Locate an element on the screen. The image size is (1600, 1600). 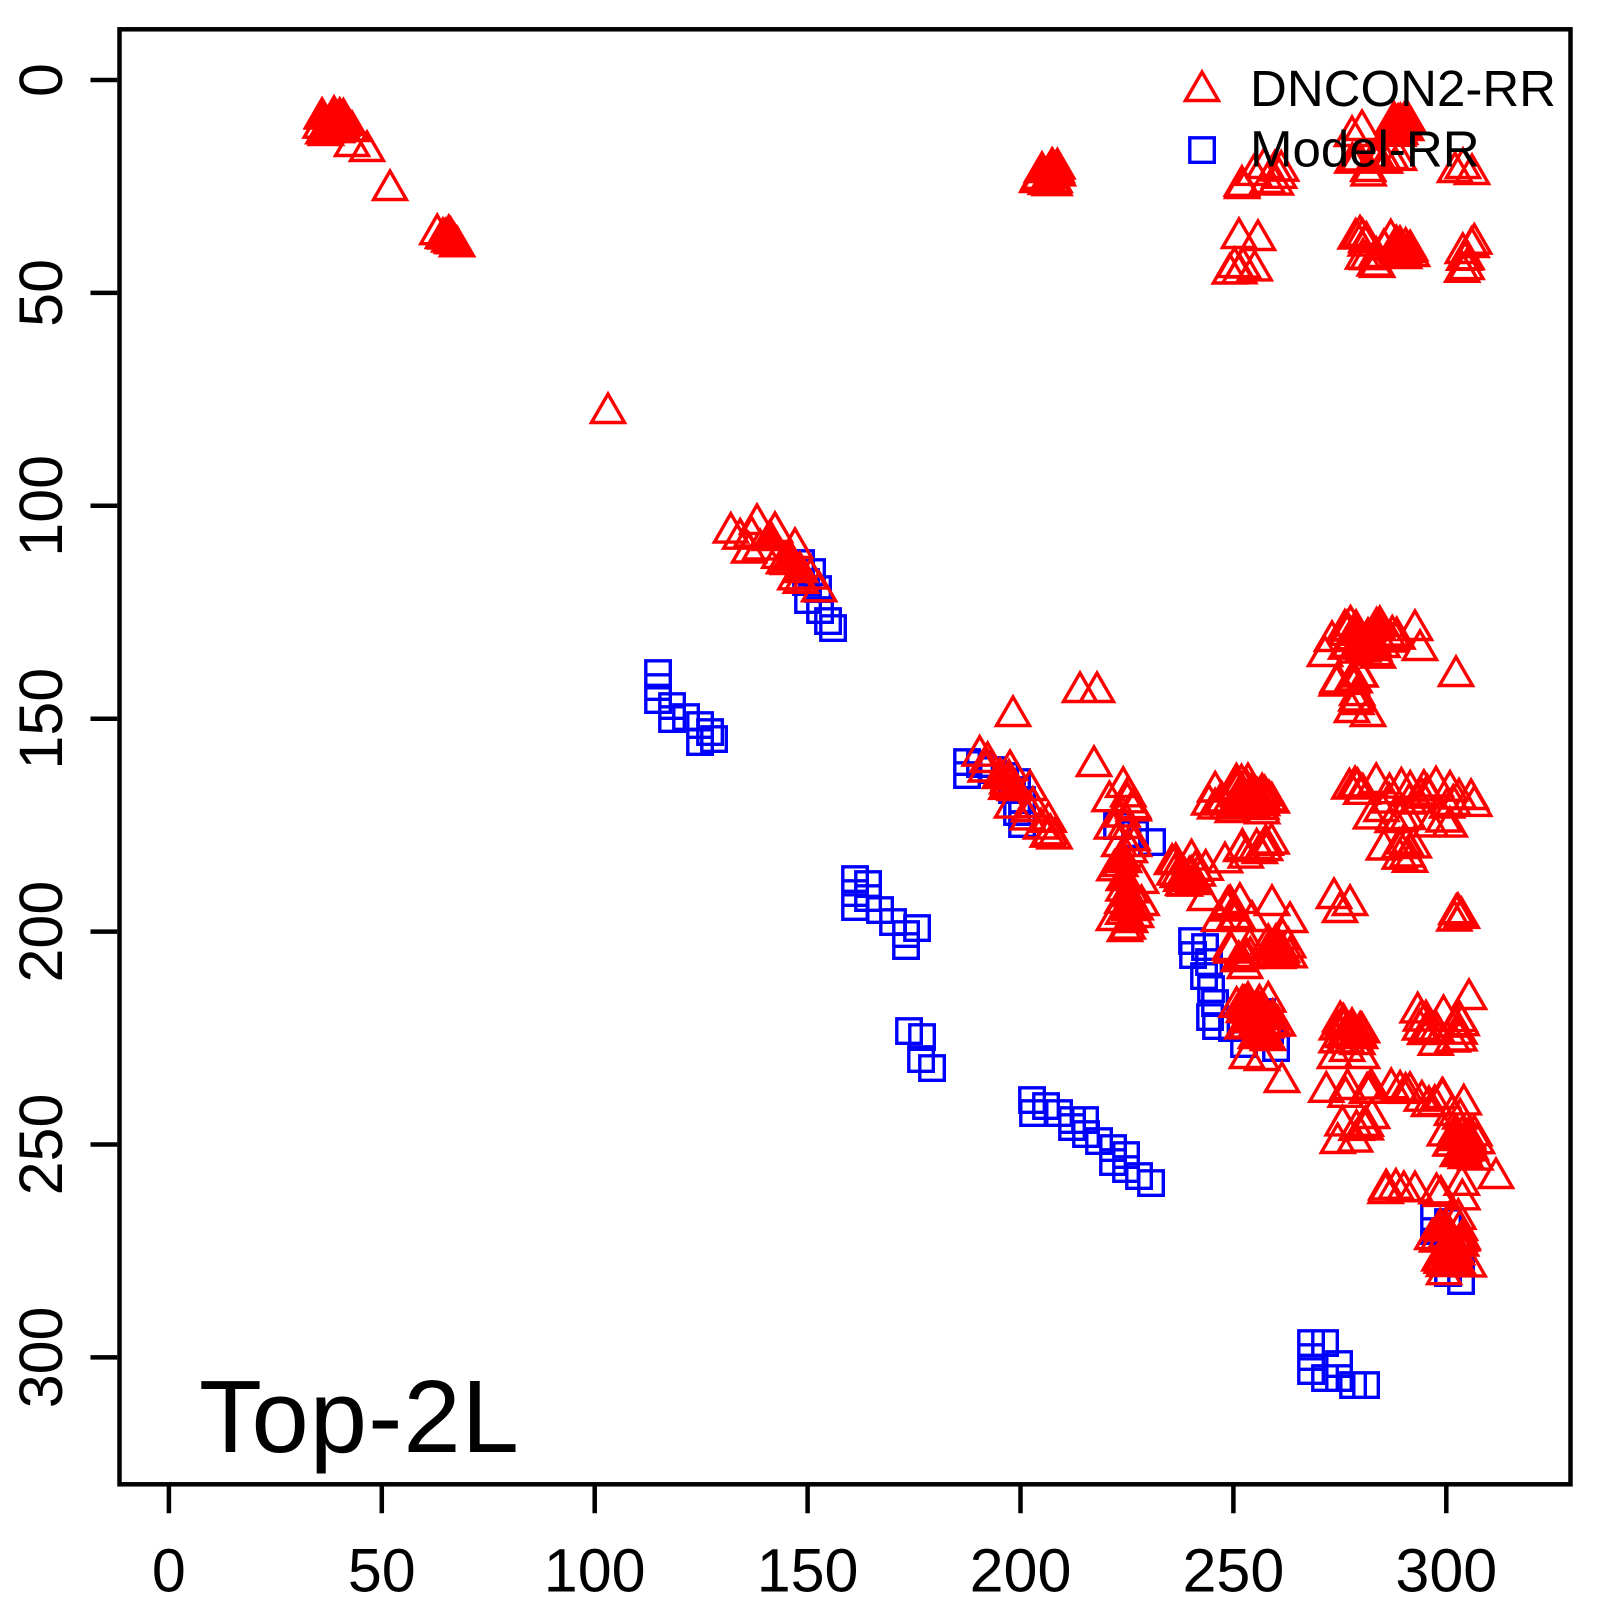
svg-text: Model-RR is located at coordinates (1365, 149).